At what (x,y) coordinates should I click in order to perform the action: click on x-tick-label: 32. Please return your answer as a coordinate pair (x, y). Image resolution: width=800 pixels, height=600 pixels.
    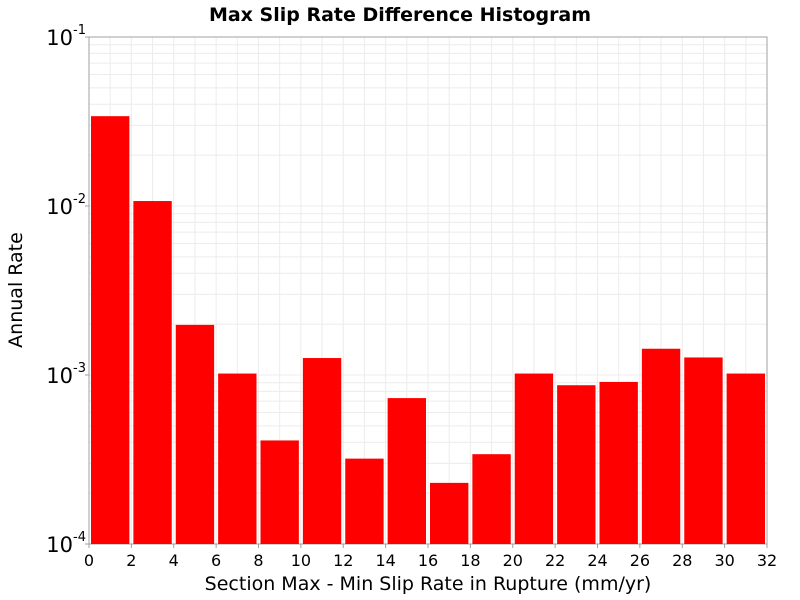
    Looking at the image, I should click on (767, 560).